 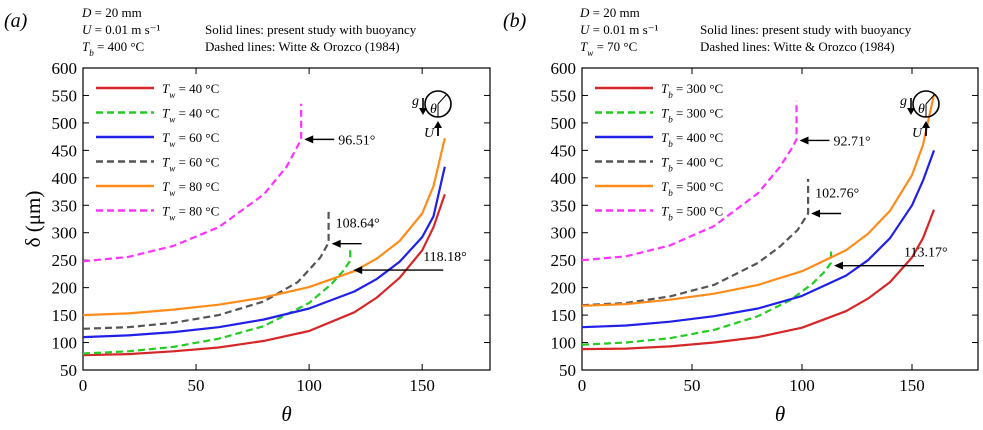 What do you see at coordinates (692, 164) in the screenshot?
I see `legend-label-4: Tb = 400 °C` at bounding box center [692, 164].